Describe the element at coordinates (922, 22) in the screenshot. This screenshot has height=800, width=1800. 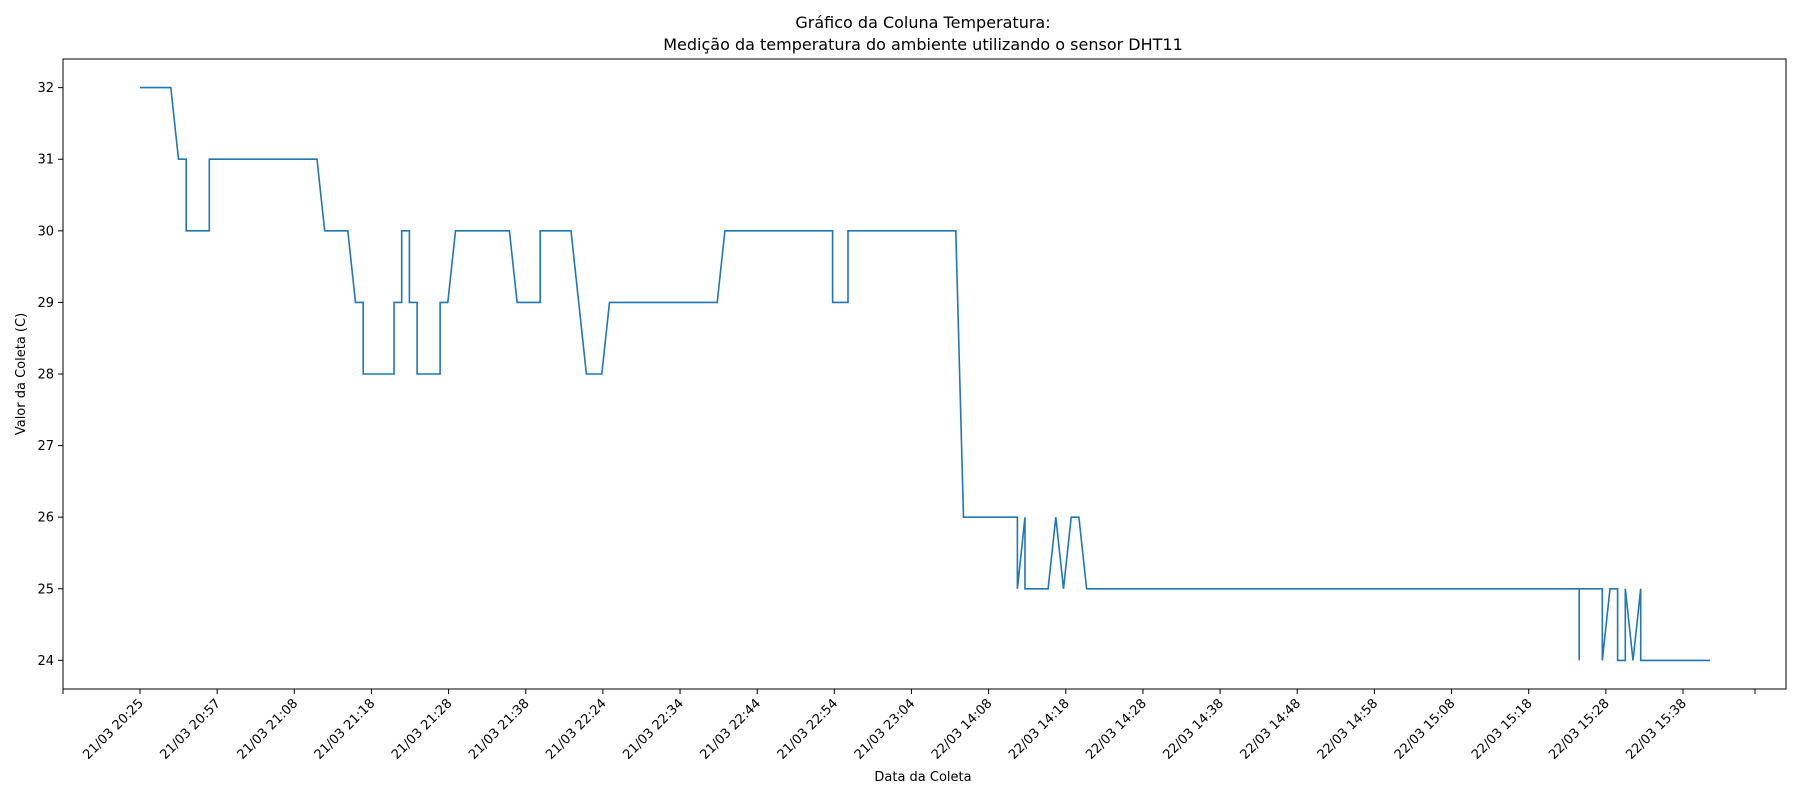
I see `chart-title: Gráfico da Coluna Temperatura:` at that location.